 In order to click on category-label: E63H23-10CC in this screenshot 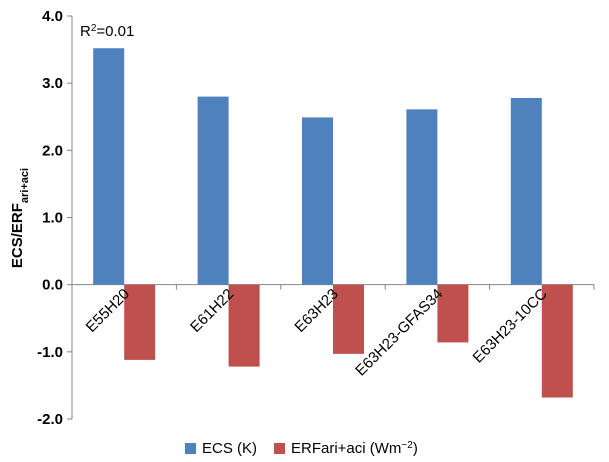, I will do `click(510, 325)`.